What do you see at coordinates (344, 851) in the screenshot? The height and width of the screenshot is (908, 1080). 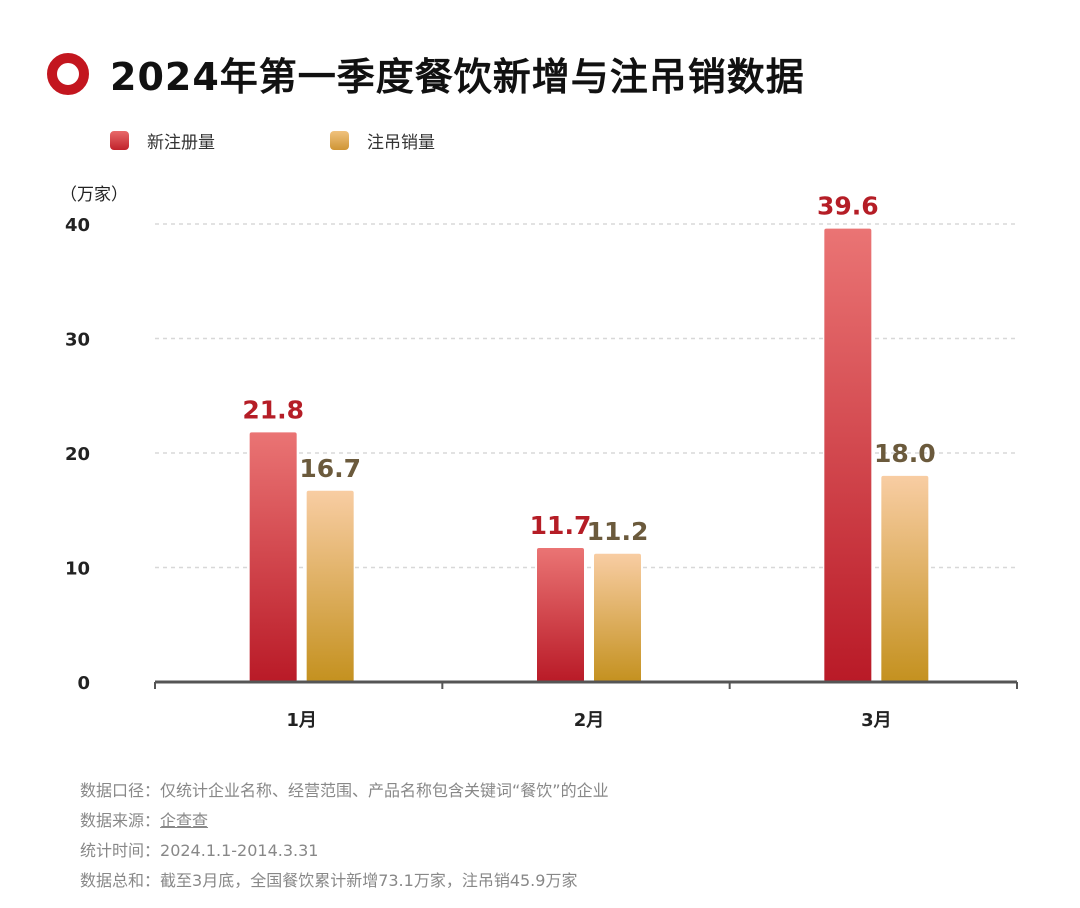 I see `note-period: 统计时间：2024.1.1-2014.3.31` at bounding box center [344, 851].